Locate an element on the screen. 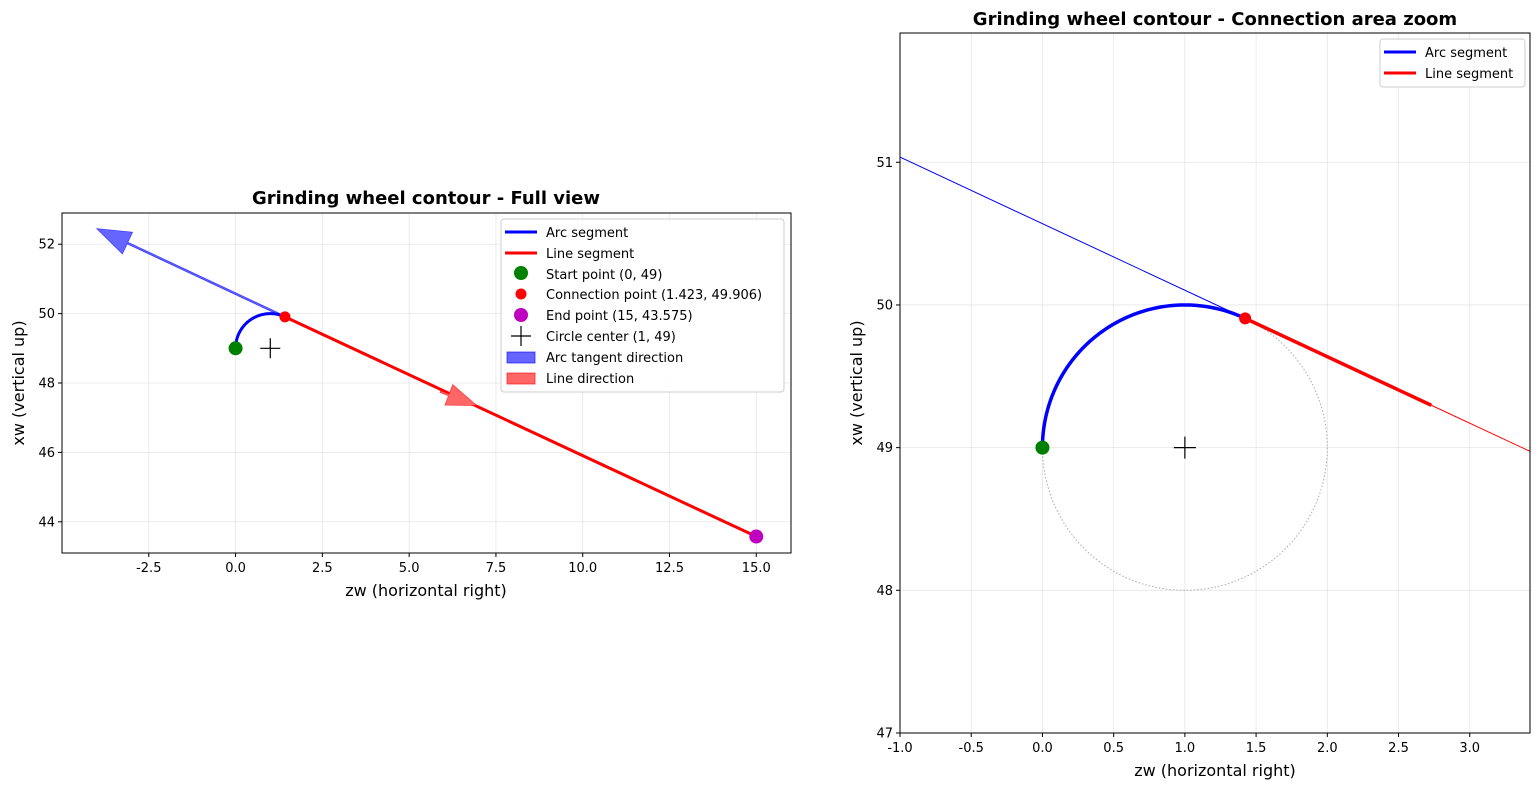 This screenshot has width=1540, height=790. zoom-xtick-label: 0.5 is located at coordinates (1113, 748).